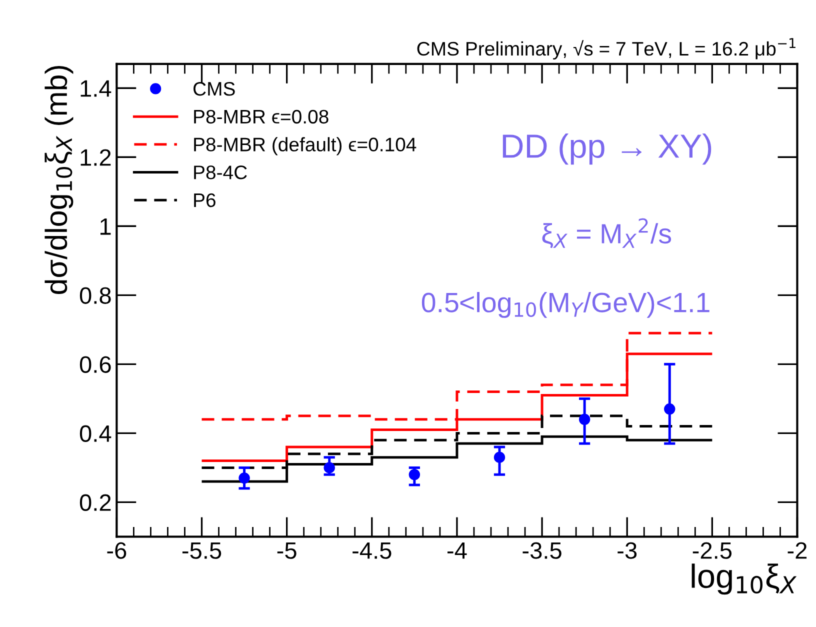 This screenshot has height=627, width=816. I want to click on x-tick-label: -4.5, so click(372, 550).